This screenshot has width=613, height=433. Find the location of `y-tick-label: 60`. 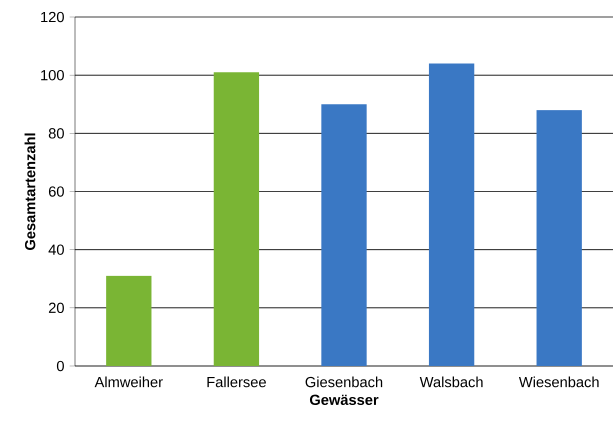

y-tick-label: 60 is located at coordinates (56, 191).